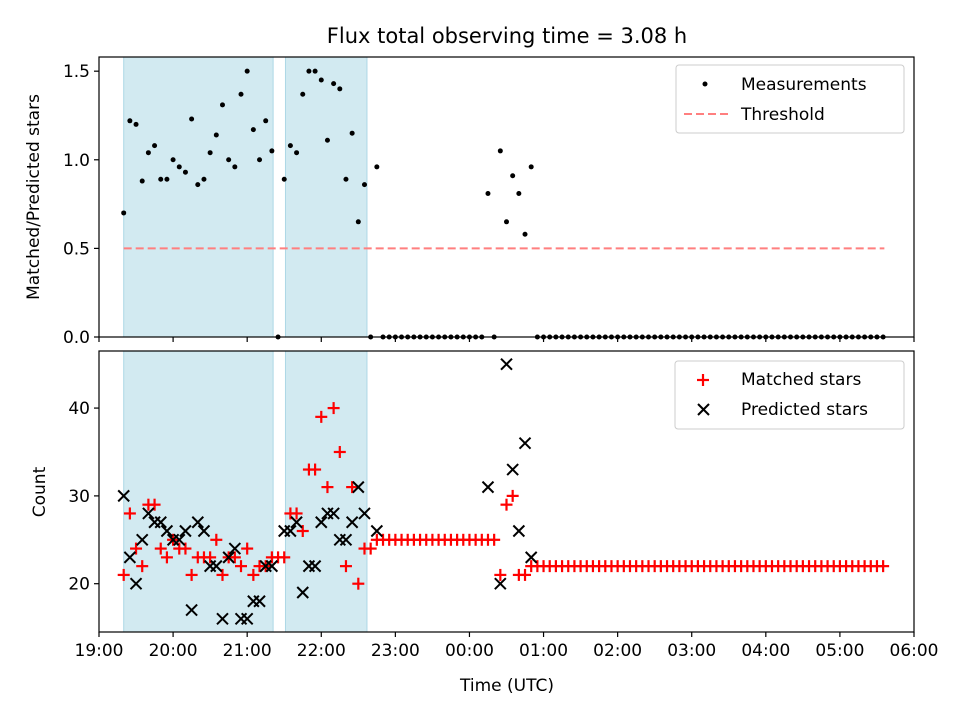 The width and height of the screenshot is (960, 720). Describe the element at coordinates (76, 338) in the screenshot. I see `y-tick-label: 0.0` at that location.